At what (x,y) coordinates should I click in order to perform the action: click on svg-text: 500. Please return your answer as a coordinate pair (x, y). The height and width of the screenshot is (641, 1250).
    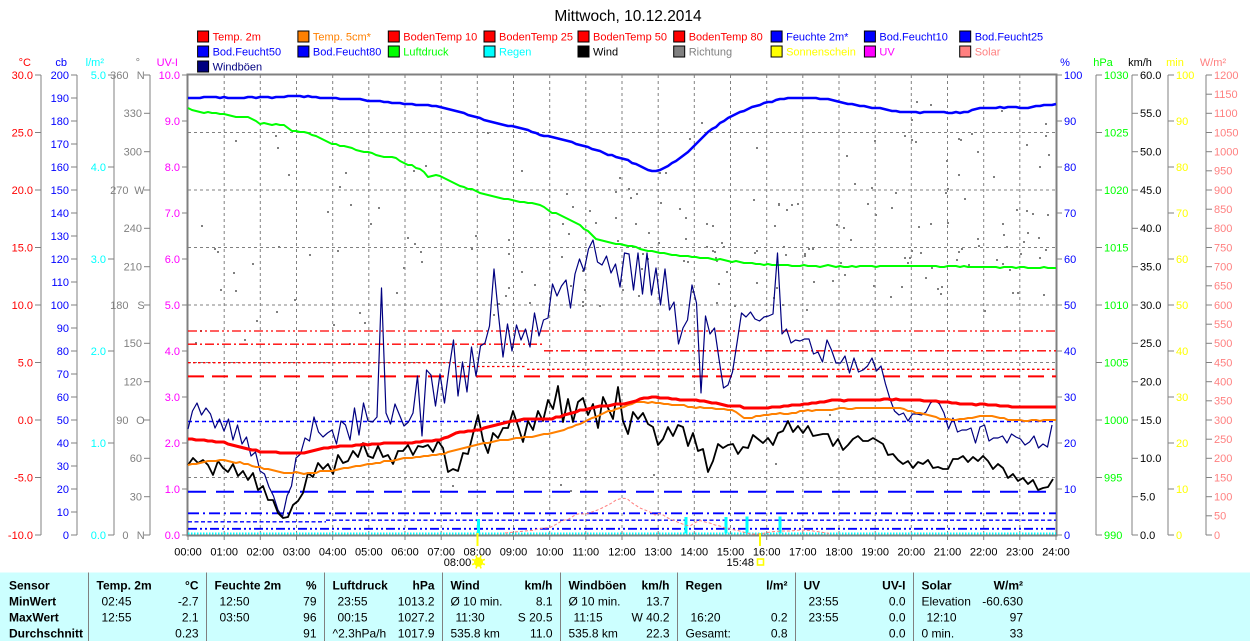
    Looking at the image, I should click on (1223, 344).